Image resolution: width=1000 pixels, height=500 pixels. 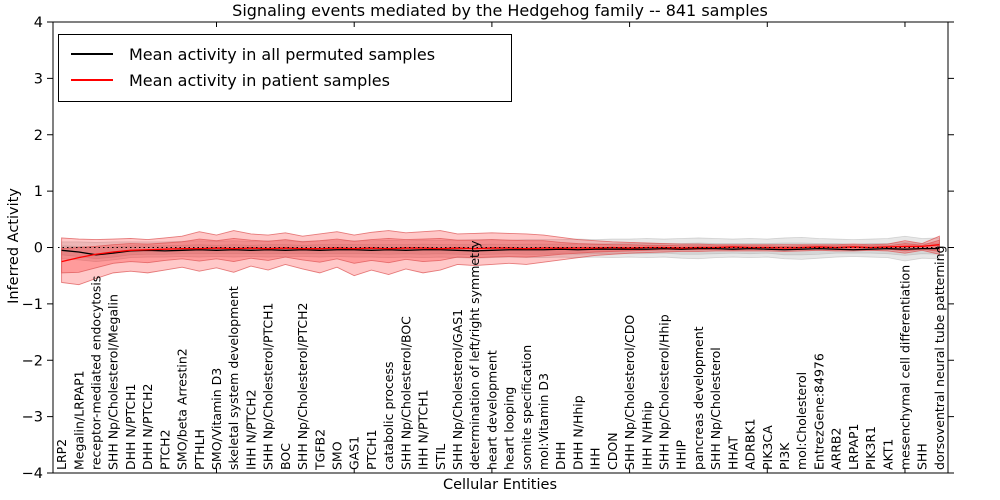 What do you see at coordinates (130, 427) in the screenshot?
I see `x-tick-label: DHH N/PTCH1` at bounding box center [130, 427].